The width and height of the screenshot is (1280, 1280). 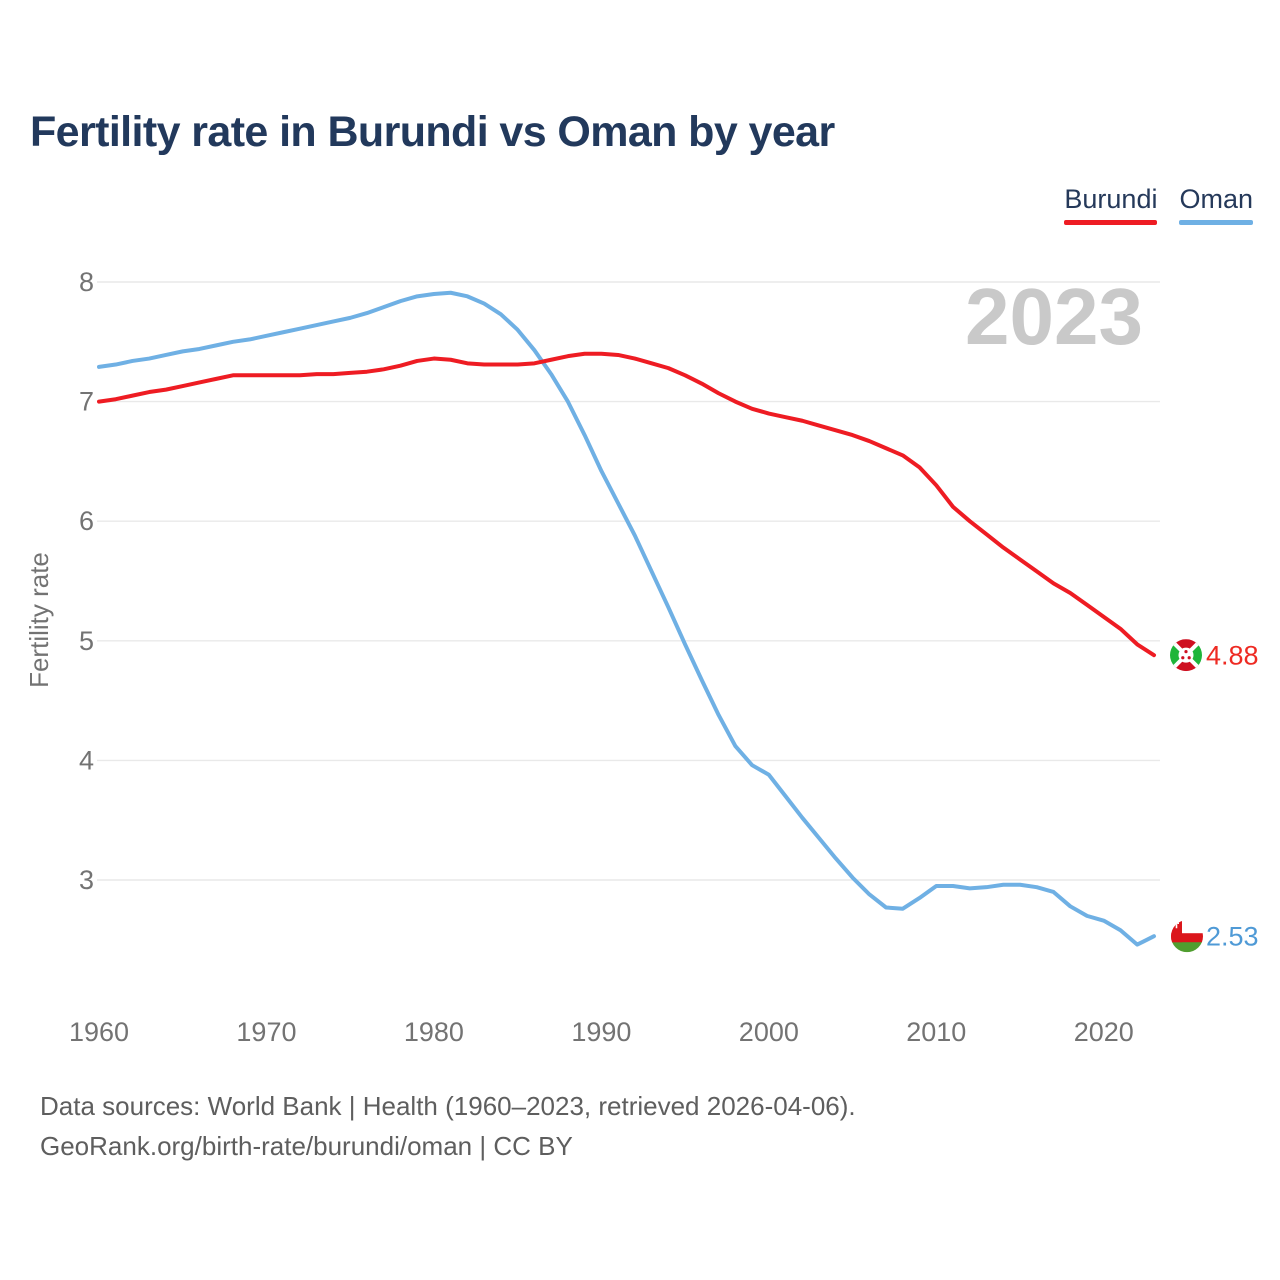 What do you see at coordinates (1111, 199) in the screenshot?
I see `legend-label-burundi: Burundi` at bounding box center [1111, 199].